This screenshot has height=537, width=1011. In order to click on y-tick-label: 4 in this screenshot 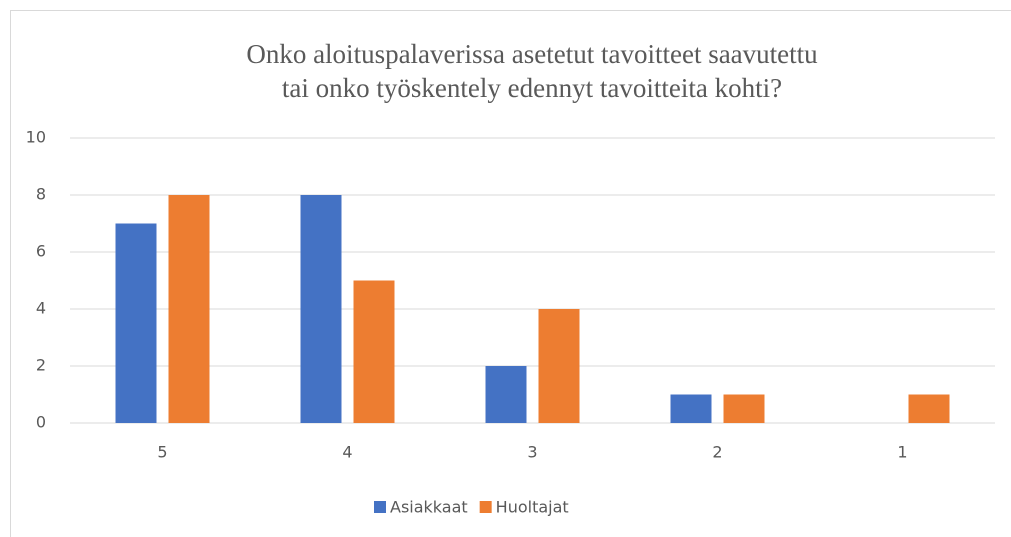, I will do `click(41, 308)`.